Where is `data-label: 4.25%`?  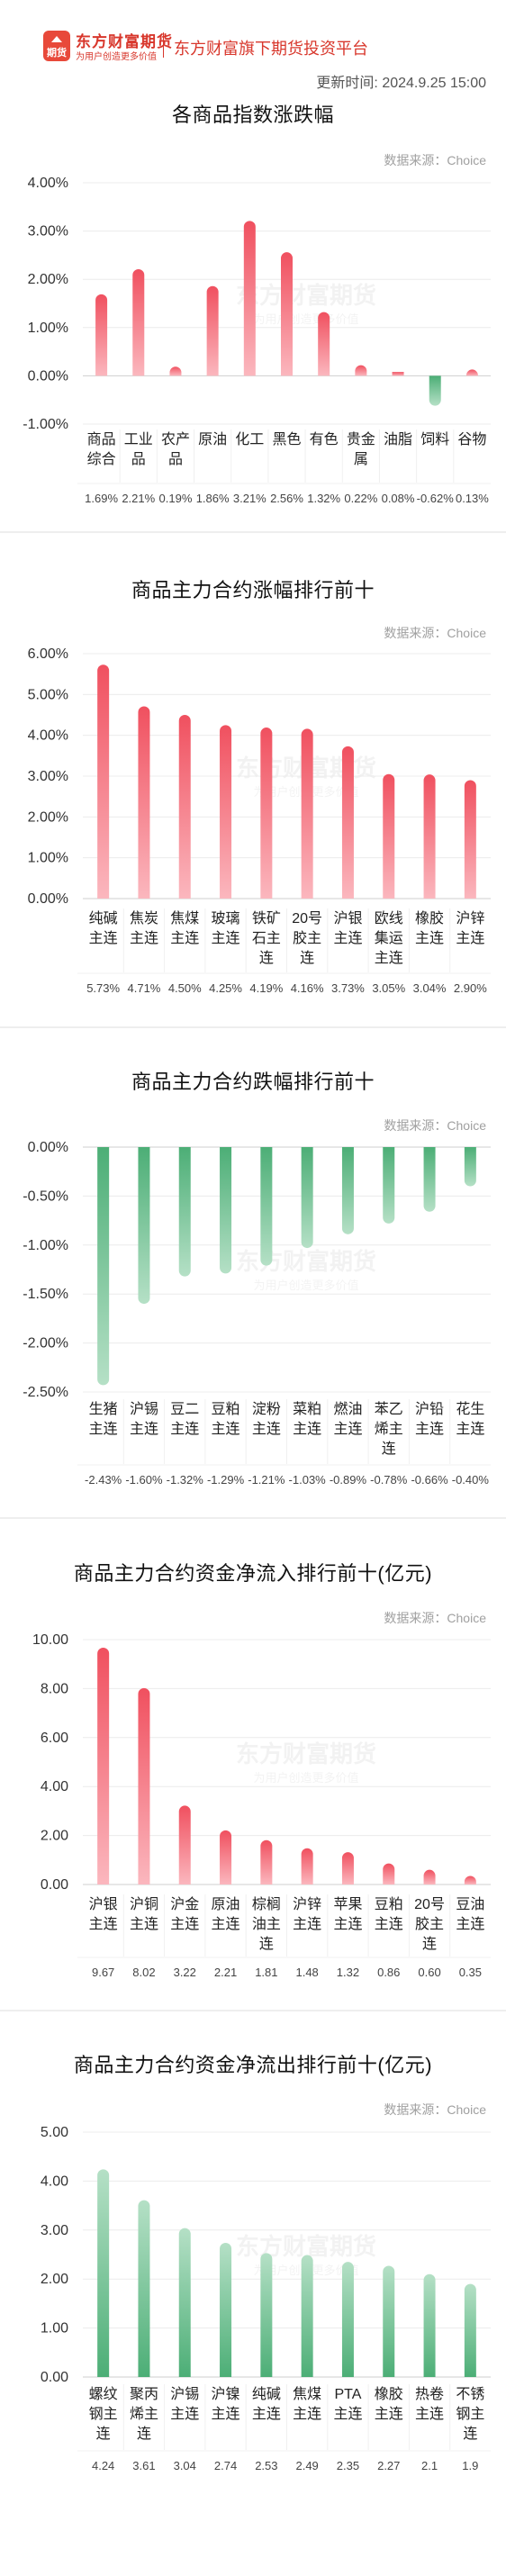
data-label: 4.25% is located at coordinates (225, 988).